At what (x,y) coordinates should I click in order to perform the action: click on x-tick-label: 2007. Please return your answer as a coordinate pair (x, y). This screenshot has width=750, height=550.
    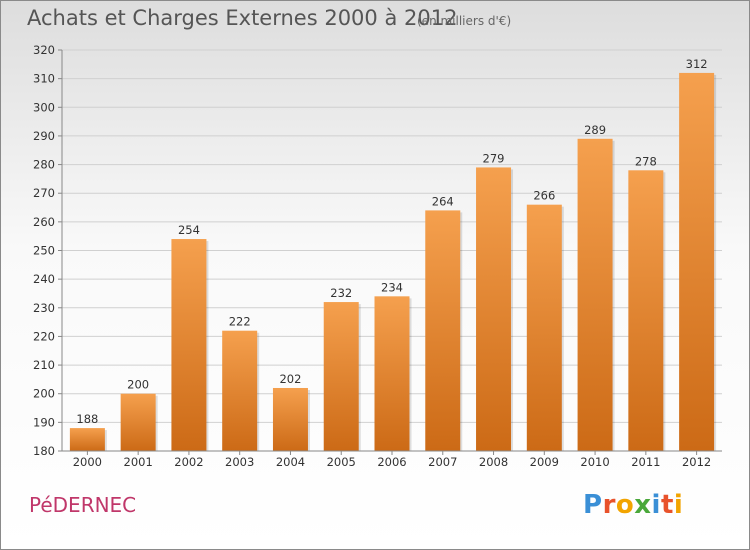
    Looking at the image, I should click on (442, 462).